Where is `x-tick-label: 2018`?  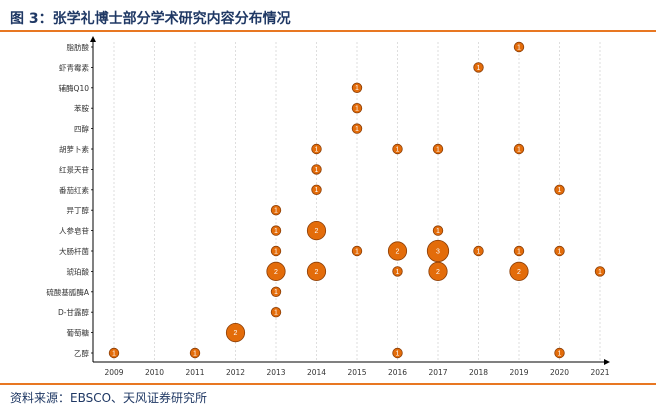
x-tick-label: 2018 is located at coordinates (478, 372).